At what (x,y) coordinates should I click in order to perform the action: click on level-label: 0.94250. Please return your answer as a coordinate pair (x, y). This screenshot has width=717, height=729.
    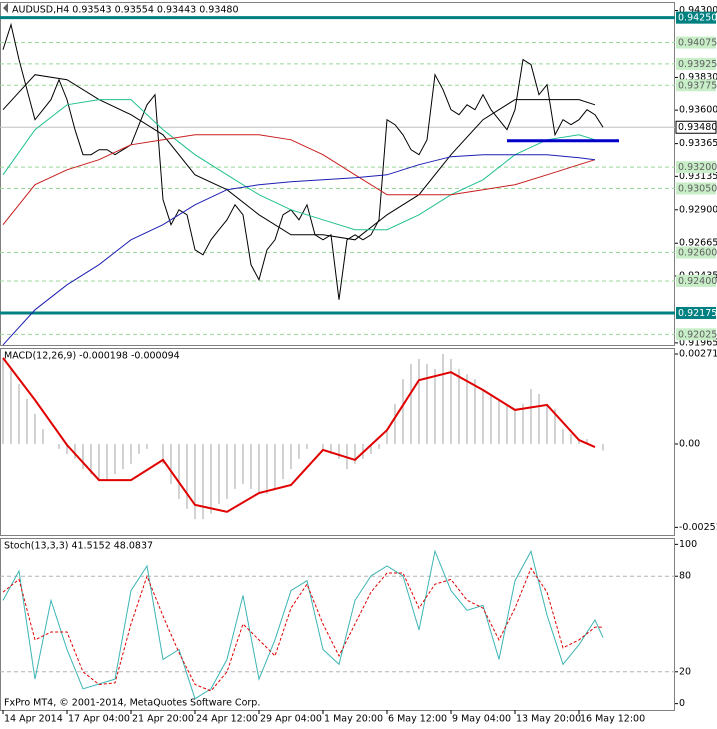
    Looking at the image, I should click on (697, 18).